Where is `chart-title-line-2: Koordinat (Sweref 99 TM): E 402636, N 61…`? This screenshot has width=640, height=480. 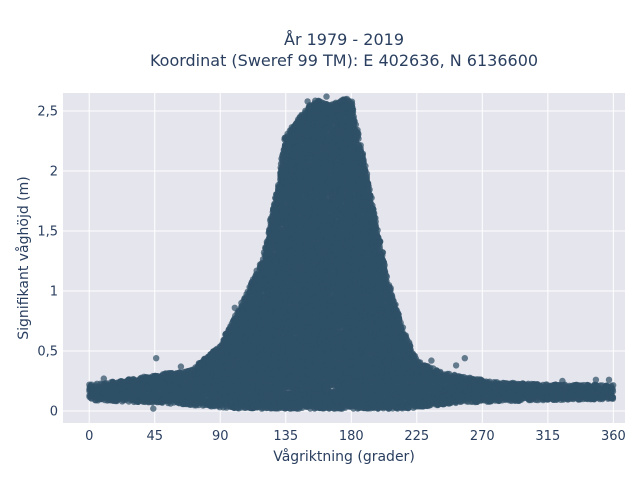
chart-title-line-2: Koordinat (Sweref 99 TM): E 402636, N 61… is located at coordinates (344, 60).